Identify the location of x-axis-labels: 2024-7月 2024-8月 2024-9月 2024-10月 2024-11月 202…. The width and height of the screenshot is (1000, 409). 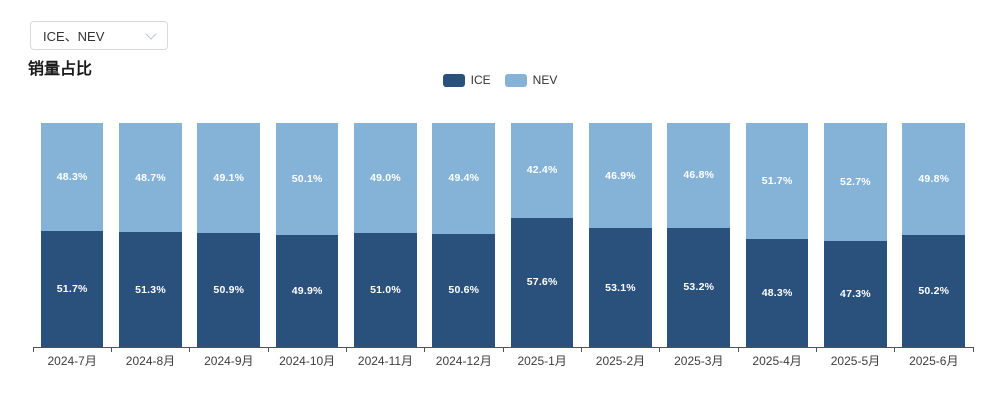
(503, 360).